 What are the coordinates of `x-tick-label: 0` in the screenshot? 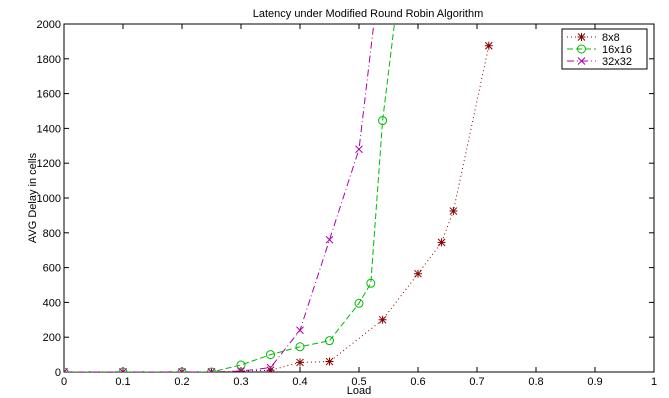 It's located at (64, 382).